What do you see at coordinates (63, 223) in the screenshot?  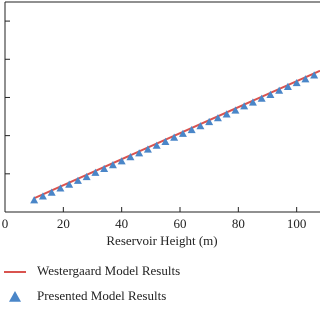 I see `x-tick-label: 20` at bounding box center [63, 223].